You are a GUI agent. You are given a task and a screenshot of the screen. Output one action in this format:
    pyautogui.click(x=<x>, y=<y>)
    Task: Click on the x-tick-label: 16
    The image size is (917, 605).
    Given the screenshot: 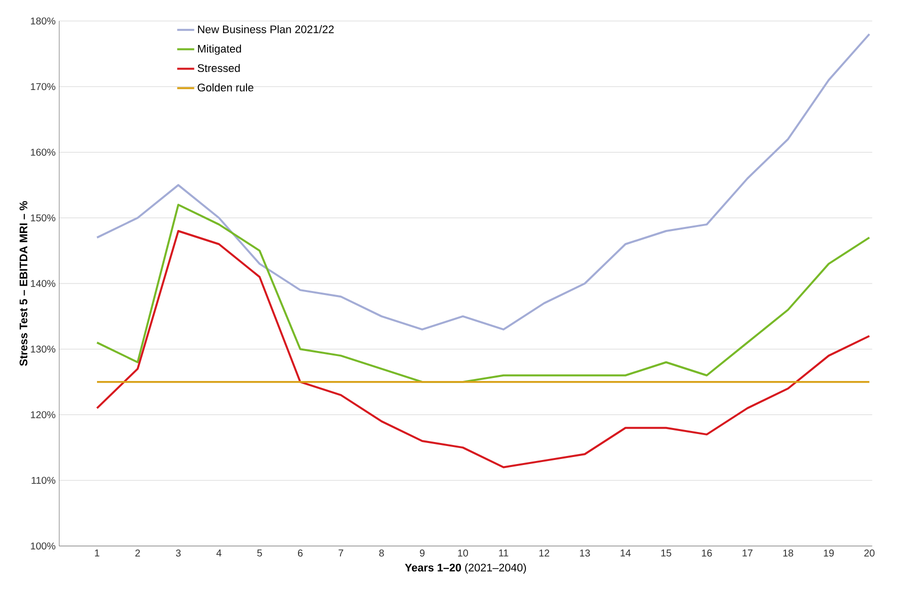 What is the action you would take?
    pyautogui.click(x=707, y=553)
    